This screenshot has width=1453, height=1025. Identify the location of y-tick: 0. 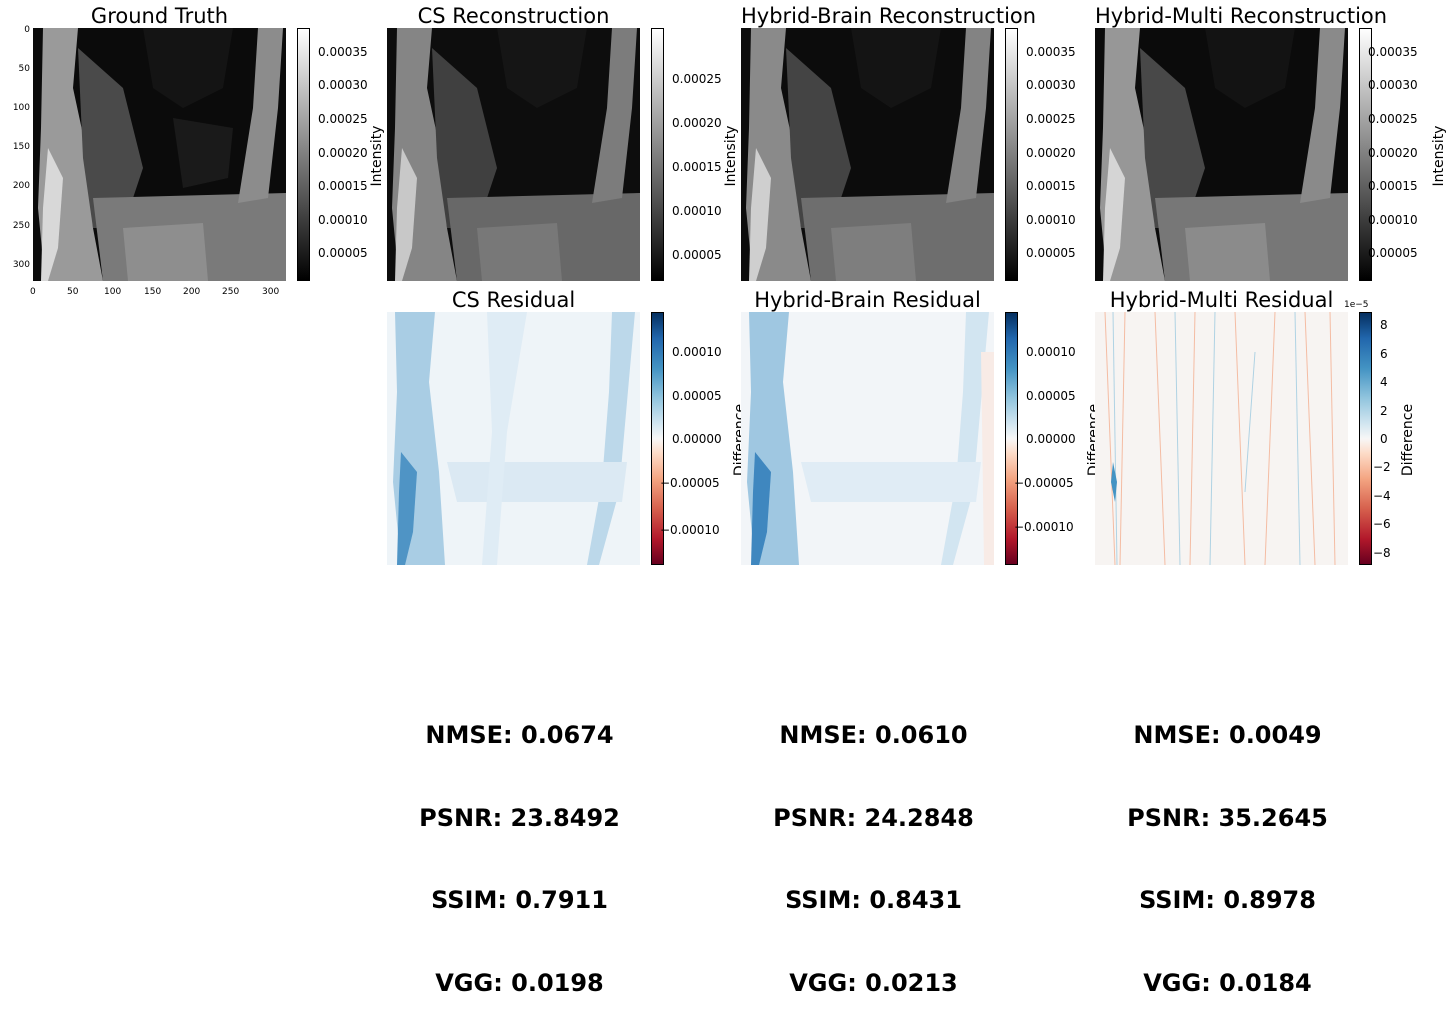
(27, 30).